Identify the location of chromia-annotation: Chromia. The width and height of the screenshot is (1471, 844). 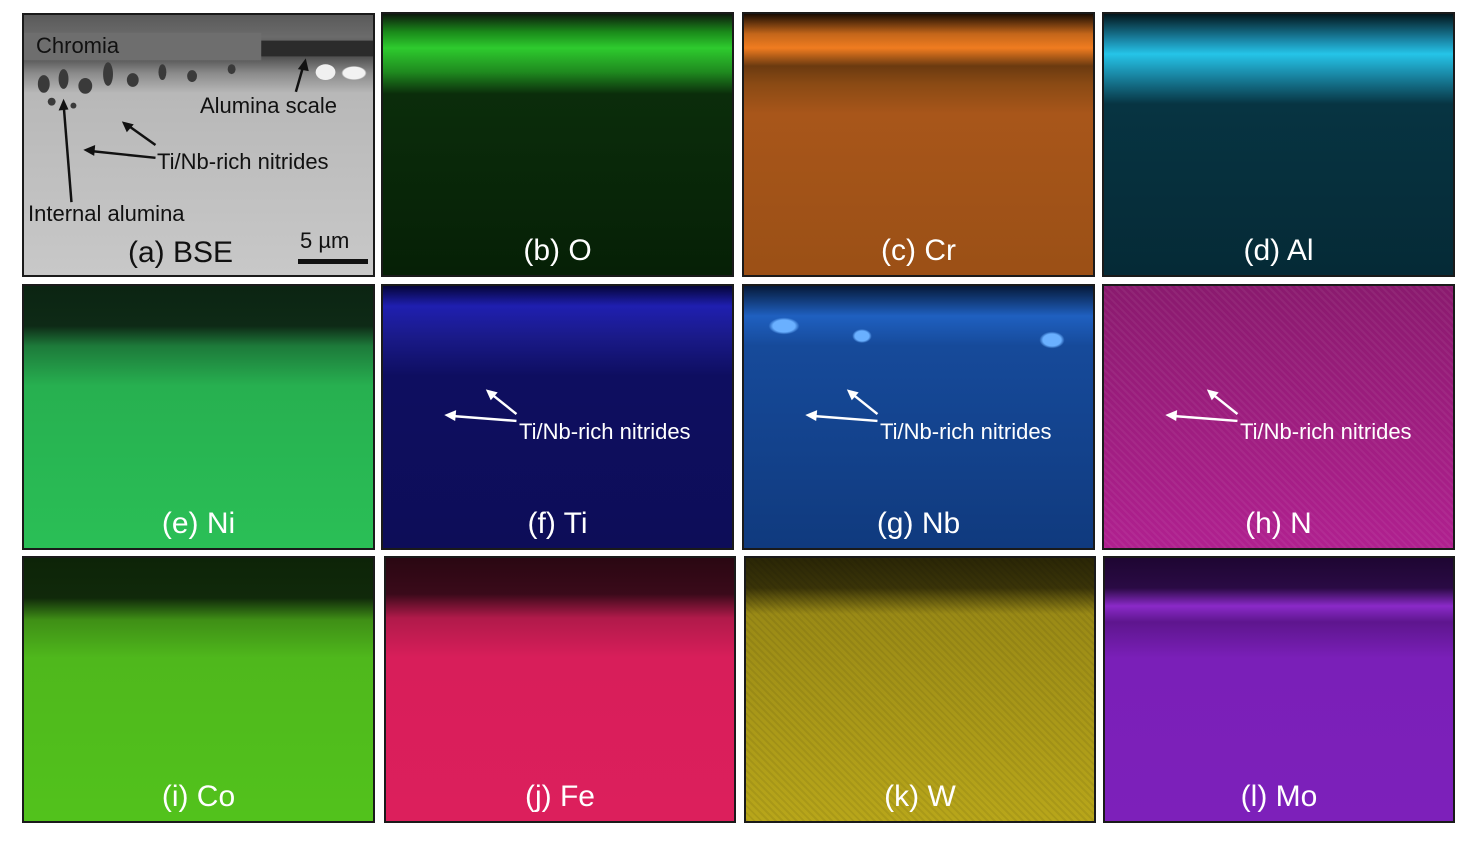
(78, 45).